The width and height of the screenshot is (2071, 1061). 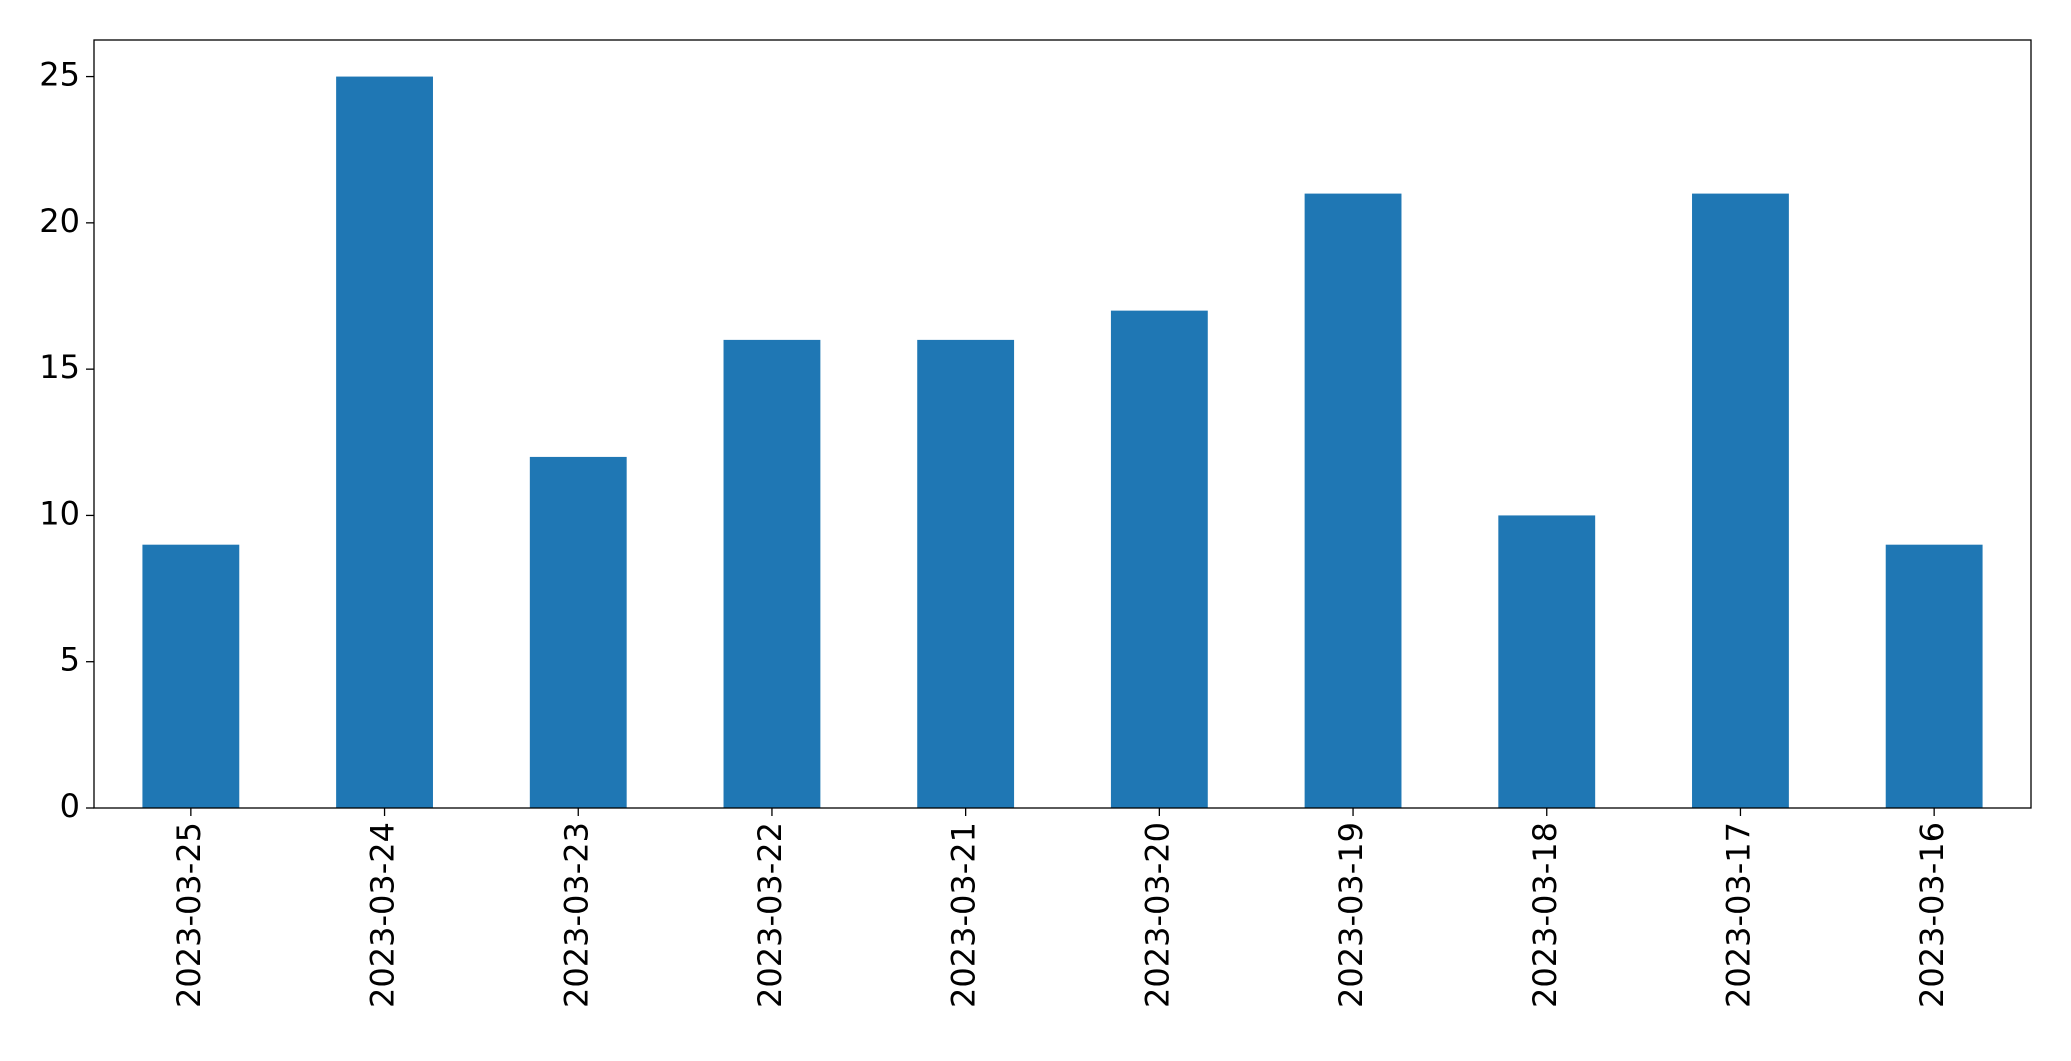 What do you see at coordinates (70, 806) in the screenshot?
I see `y-tick-label: 0` at bounding box center [70, 806].